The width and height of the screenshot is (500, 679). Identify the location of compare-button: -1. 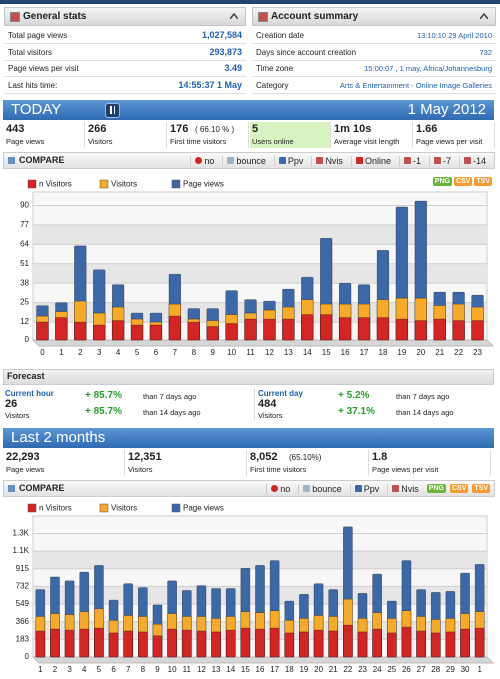
(411, 160).